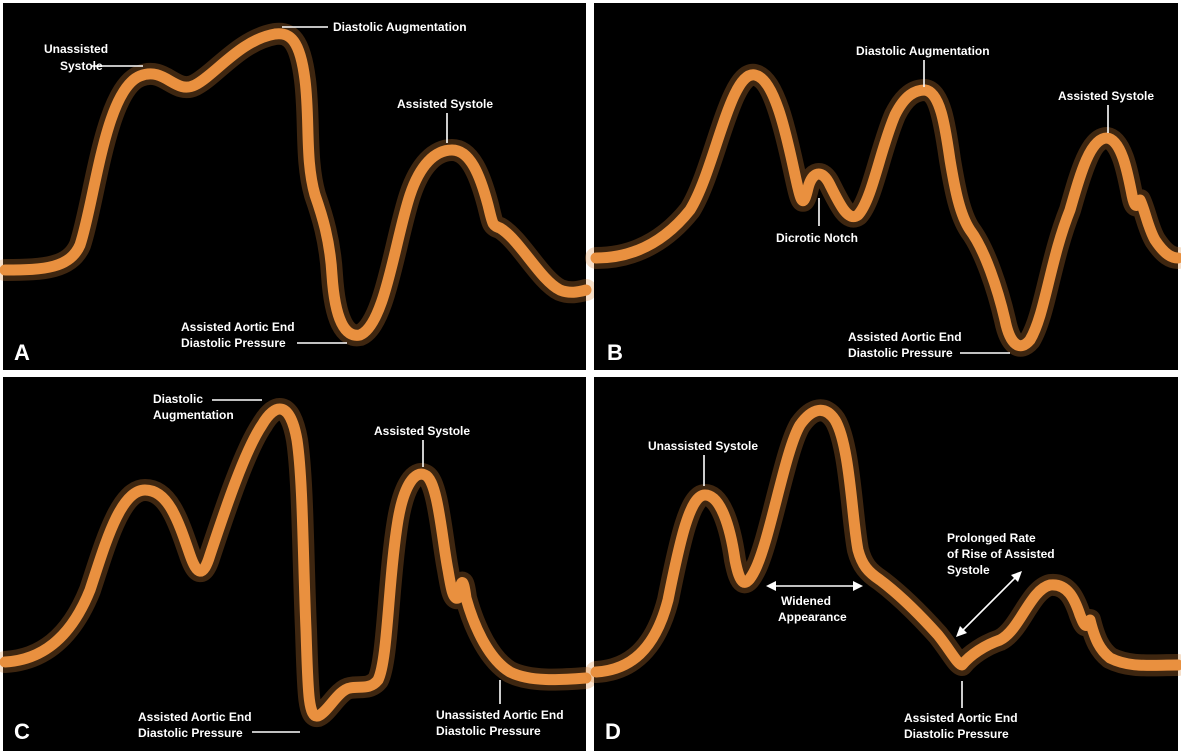 The height and width of the screenshot is (755, 1181). What do you see at coordinates (195, 717) in the screenshot?
I see `panel-c-aedp-label: Assisted Aortic End` at bounding box center [195, 717].